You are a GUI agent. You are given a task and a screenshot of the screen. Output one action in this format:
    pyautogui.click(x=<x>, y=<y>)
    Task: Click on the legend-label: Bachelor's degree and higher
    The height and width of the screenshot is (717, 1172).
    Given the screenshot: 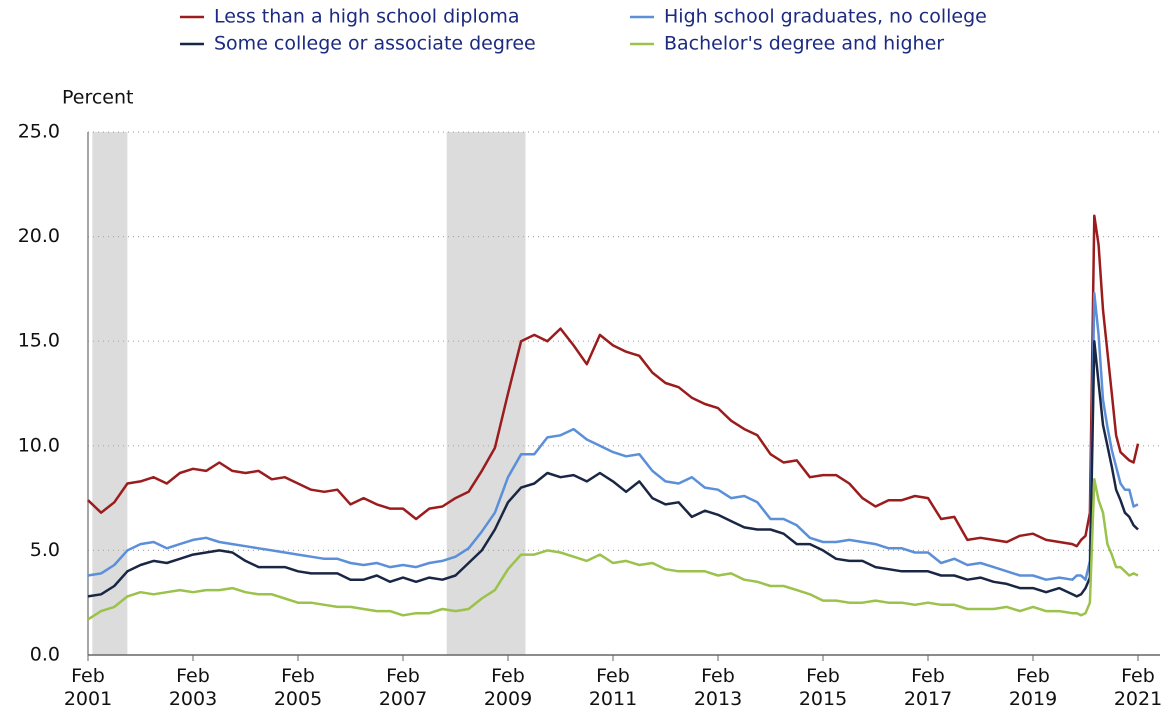 What is the action you would take?
    pyautogui.click(x=804, y=44)
    